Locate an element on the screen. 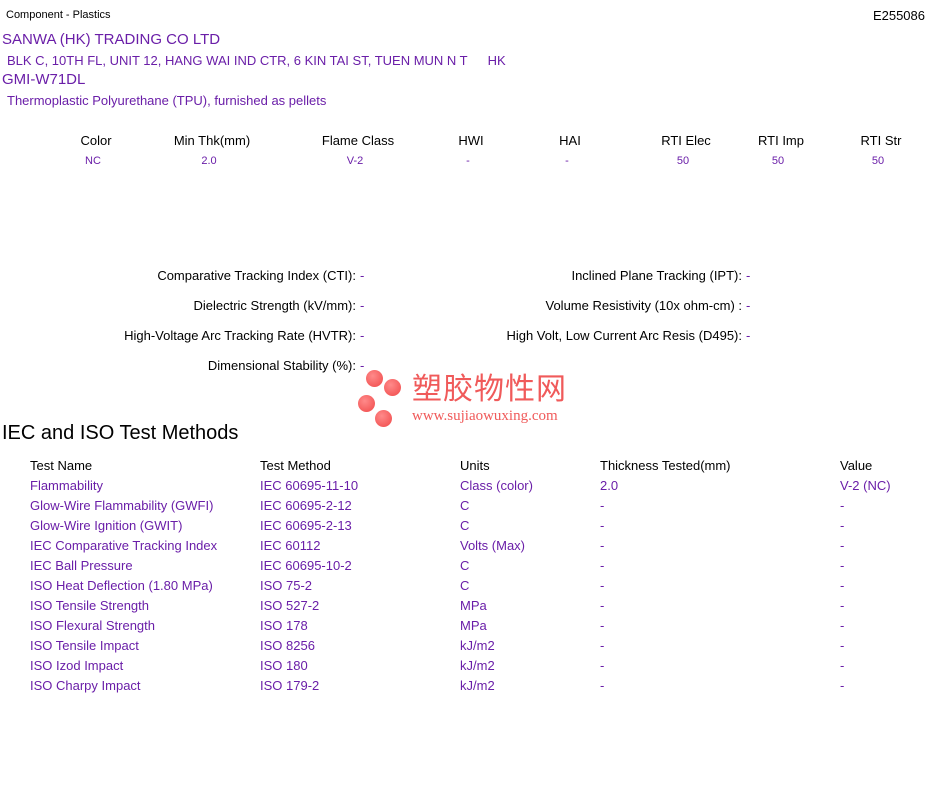 The width and height of the screenshot is (950, 800). test-cell: Glow-Wire Flammability (GWFI) is located at coordinates (122, 505).